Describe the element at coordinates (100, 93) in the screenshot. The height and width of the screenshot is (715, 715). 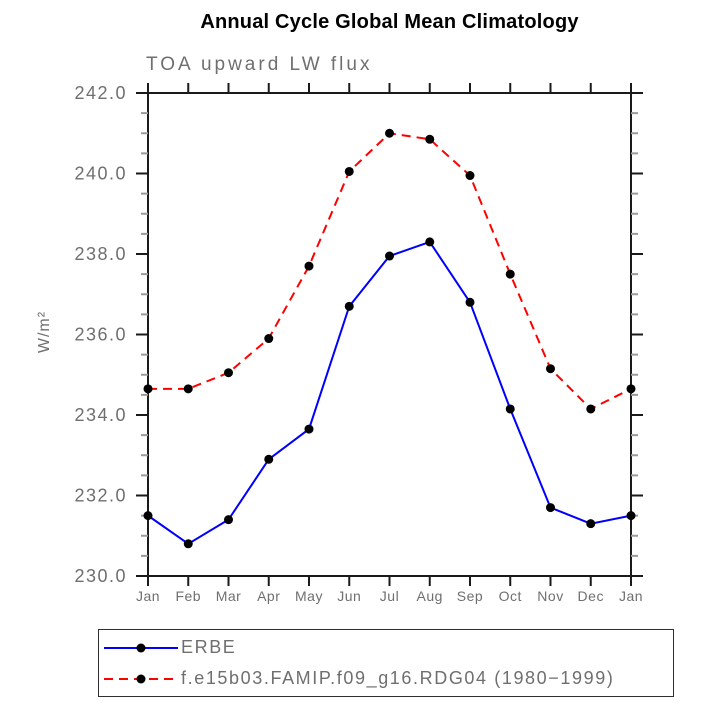
I see `y-tick-label: 242.0` at that location.